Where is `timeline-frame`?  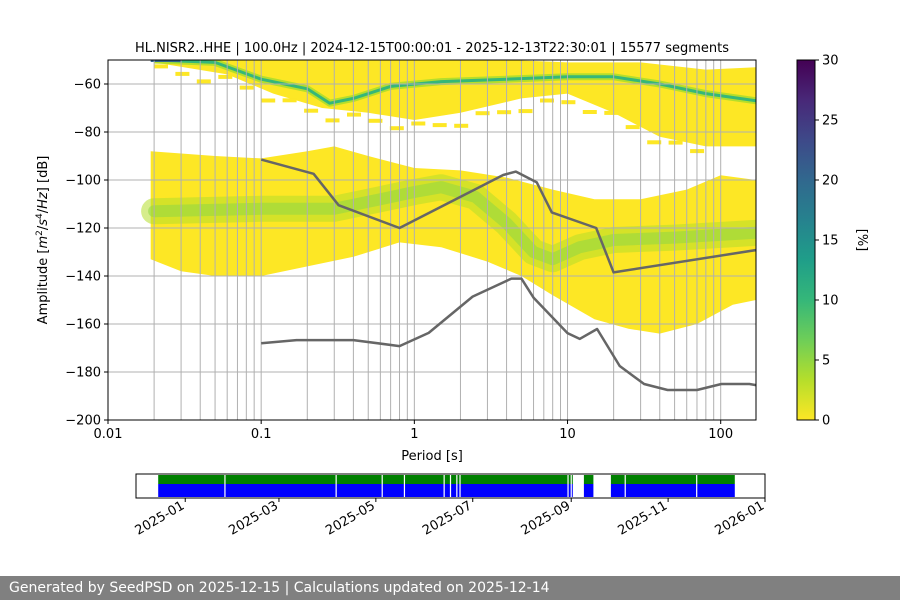 timeline-frame is located at coordinates (450, 486).